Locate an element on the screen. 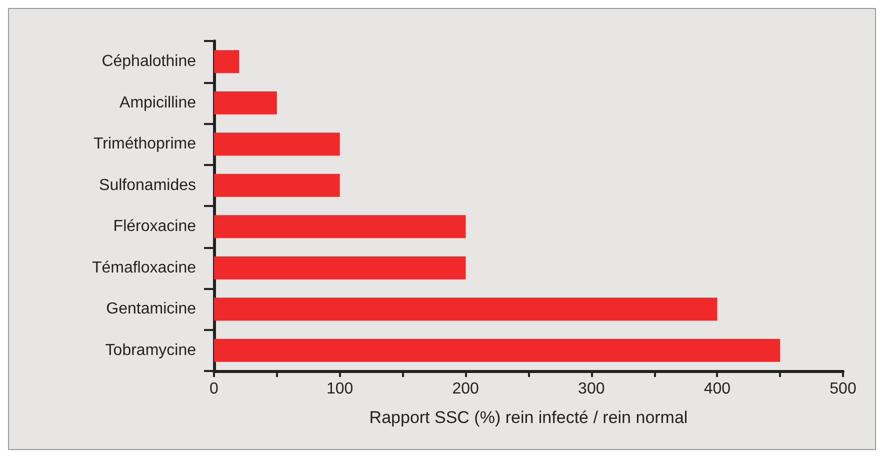 Image resolution: width=884 pixels, height=458 pixels. y-tick-label: Céphalothine is located at coordinates (149, 61).